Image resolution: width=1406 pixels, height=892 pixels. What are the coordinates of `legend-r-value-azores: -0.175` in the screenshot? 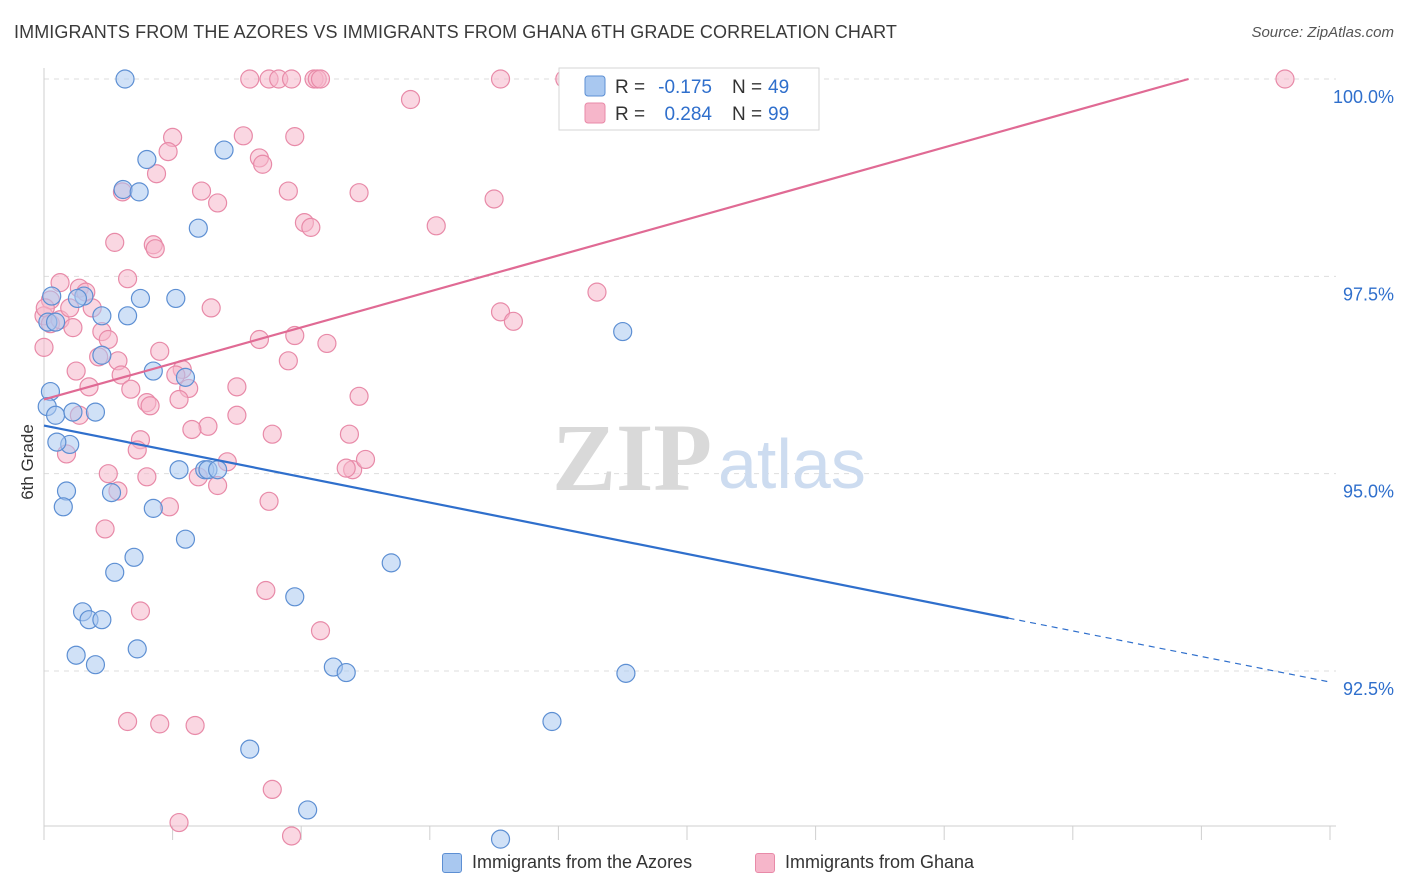 It's located at (685, 87).